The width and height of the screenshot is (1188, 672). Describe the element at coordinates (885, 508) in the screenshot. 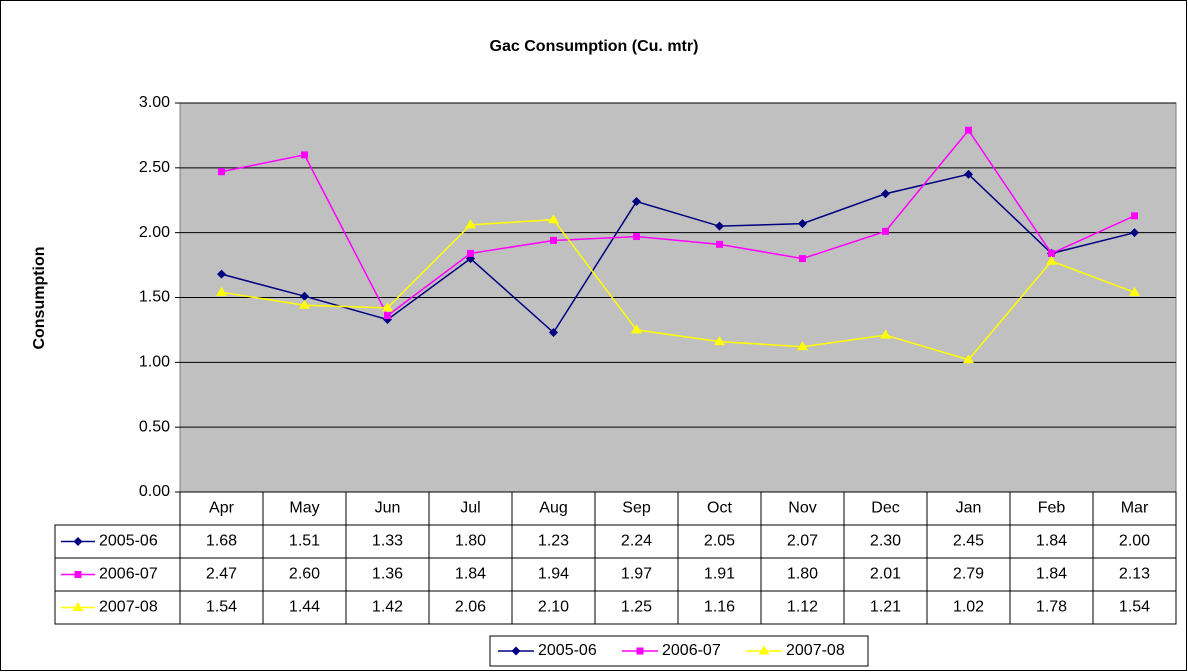

I see `x-tick-label: Dec` at that location.